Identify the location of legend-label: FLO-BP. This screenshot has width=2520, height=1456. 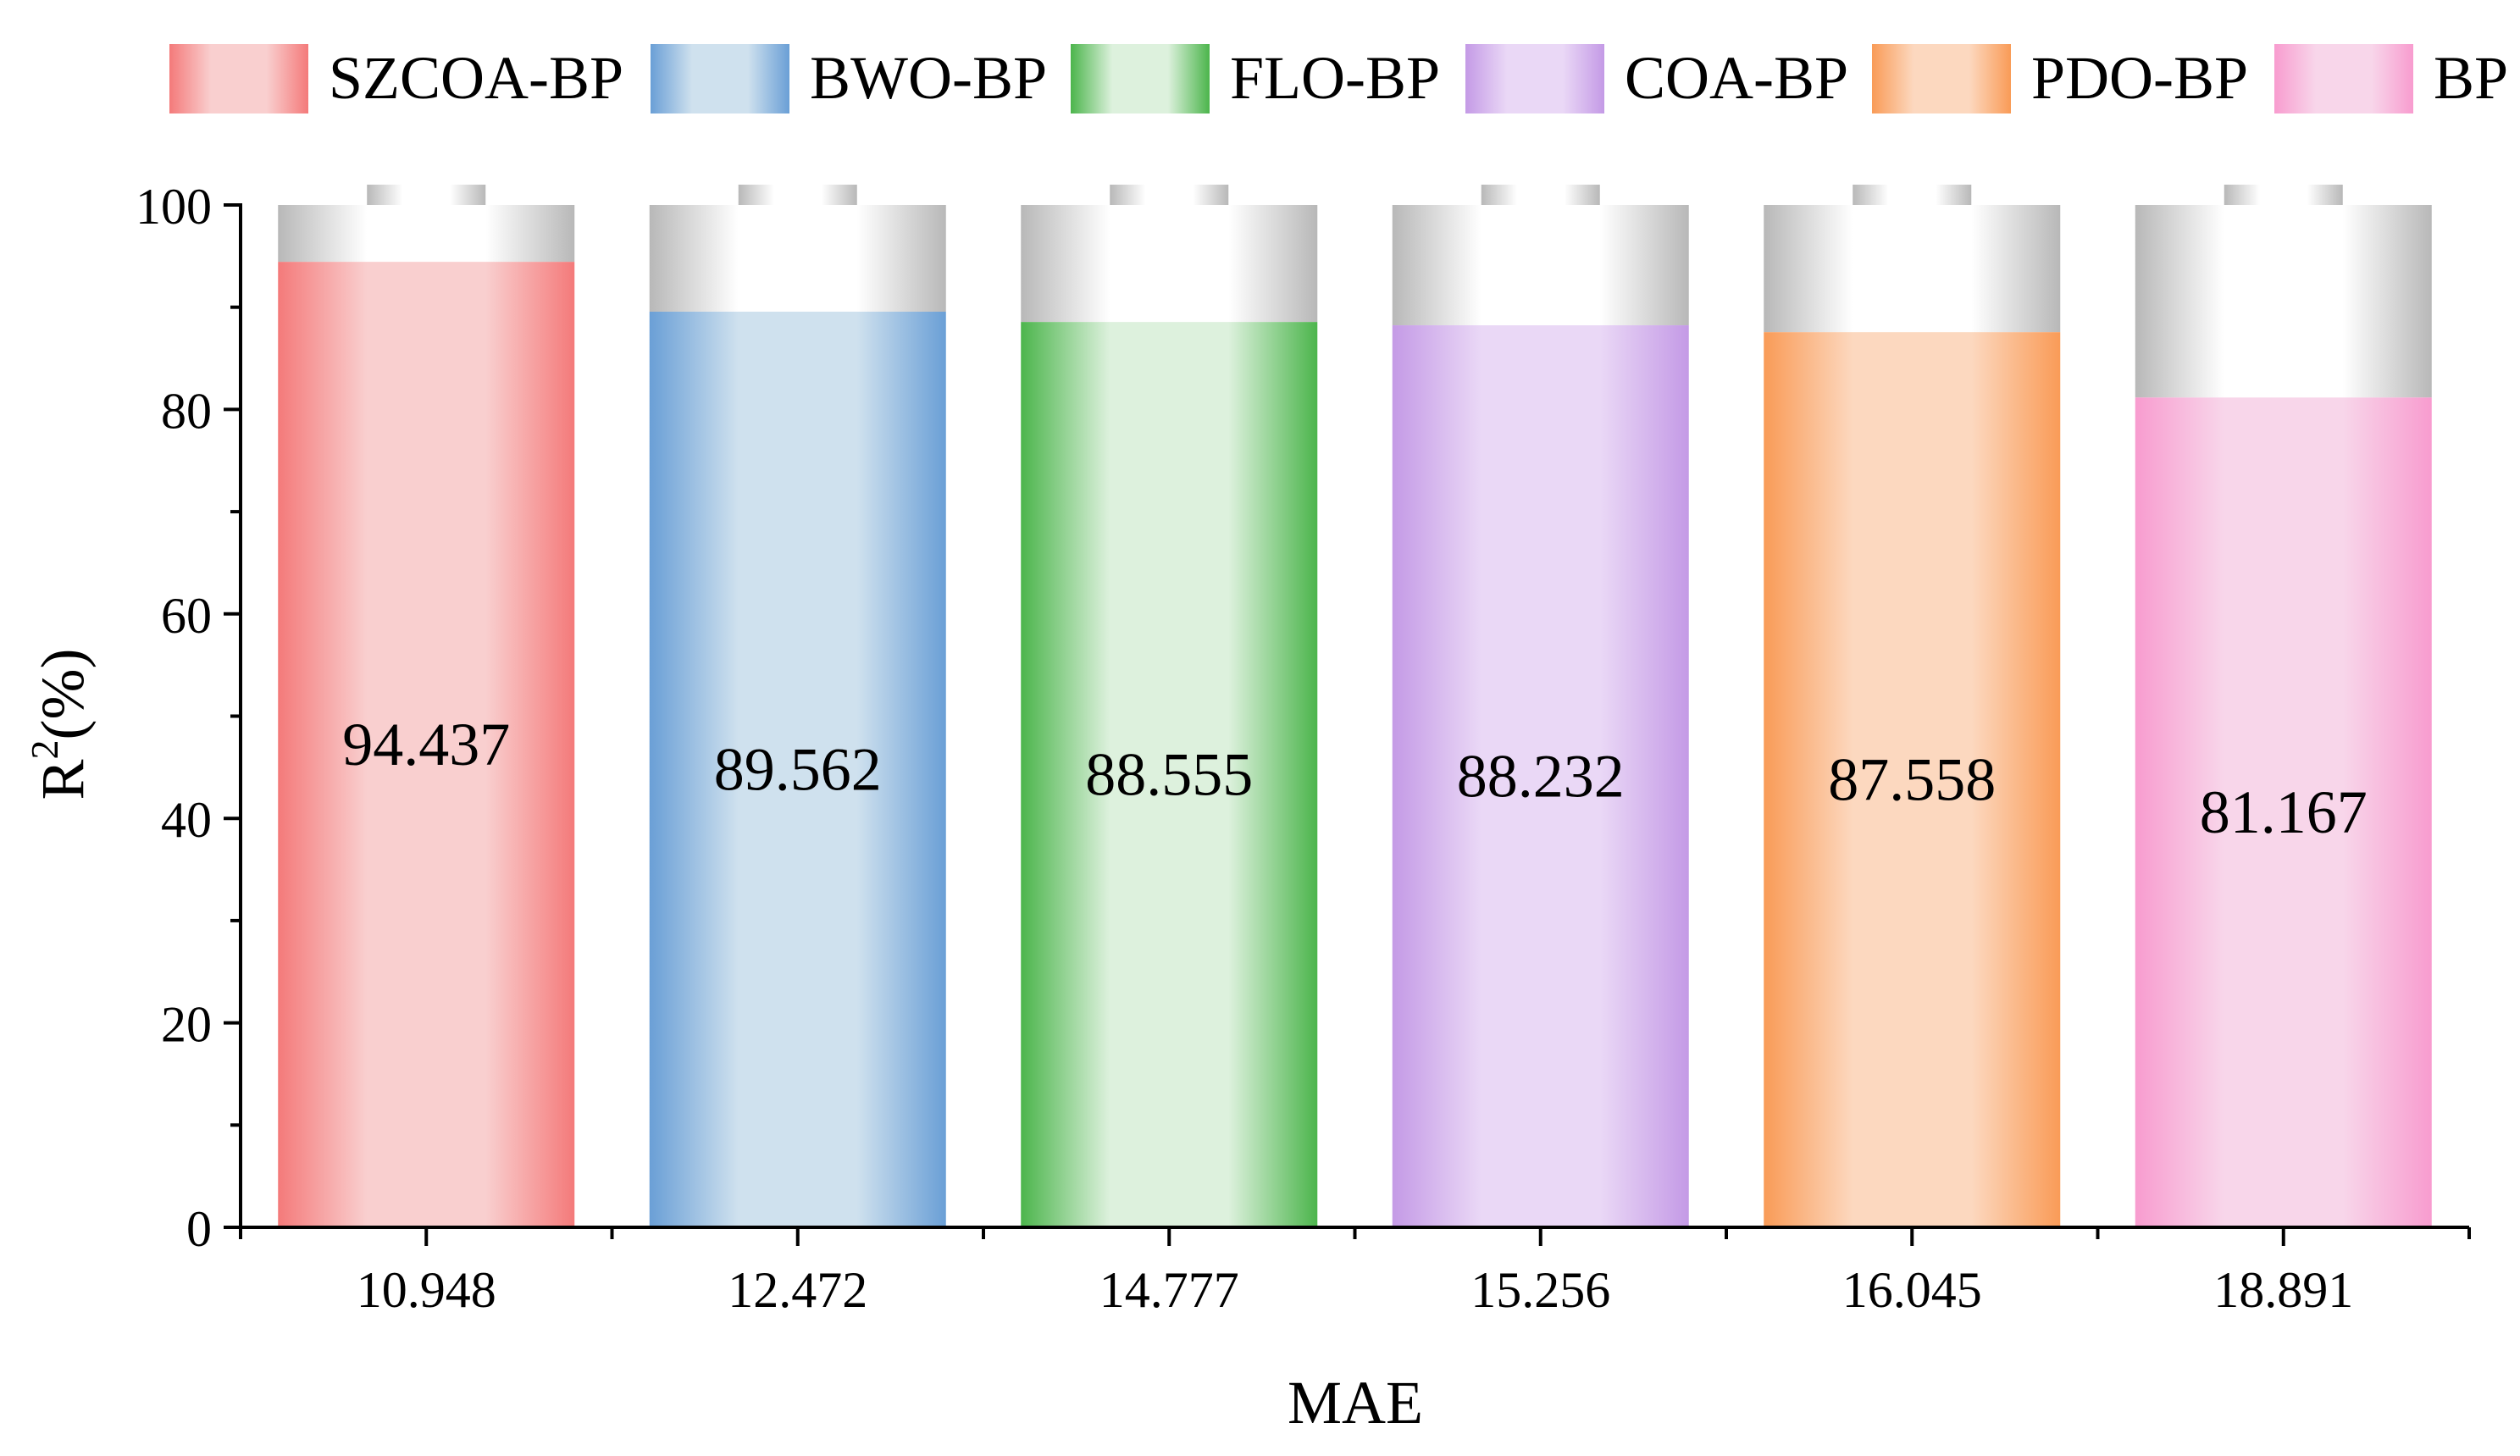
(1335, 78).